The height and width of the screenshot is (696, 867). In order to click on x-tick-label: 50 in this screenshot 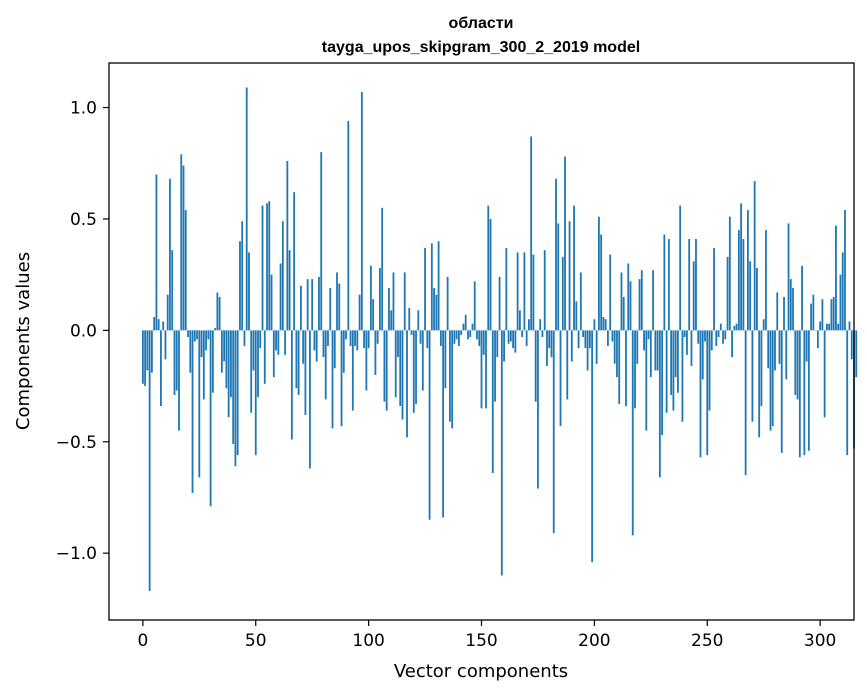, I will do `click(256, 641)`.